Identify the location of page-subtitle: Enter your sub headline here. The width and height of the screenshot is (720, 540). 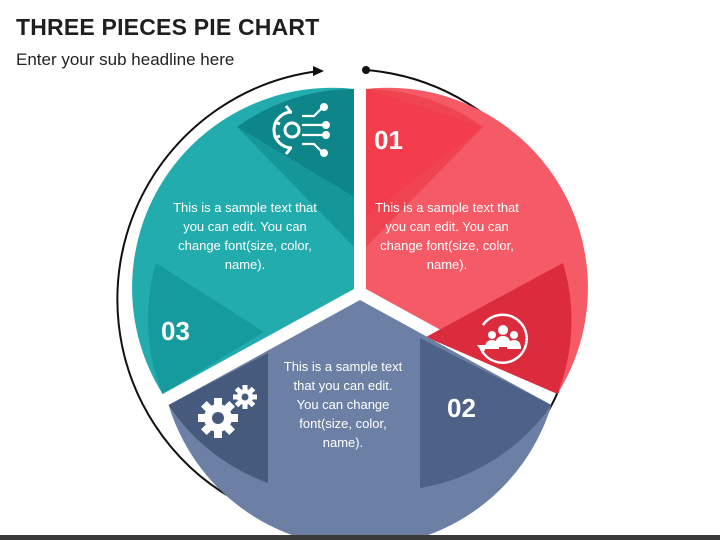
(125, 59).